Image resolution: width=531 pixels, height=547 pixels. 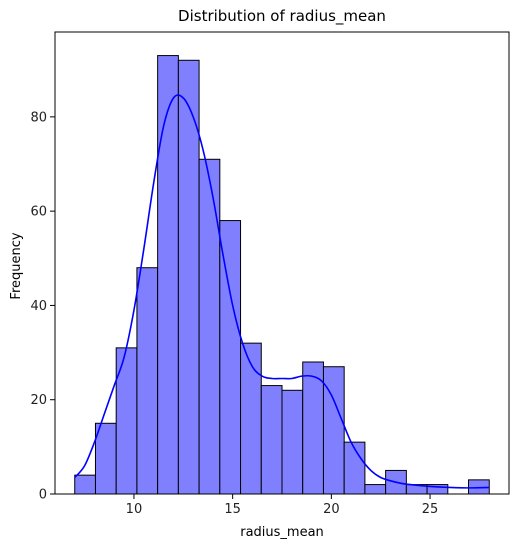 What do you see at coordinates (38, 117) in the screenshot?
I see `y-tick-label: 80` at bounding box center [38, 117].